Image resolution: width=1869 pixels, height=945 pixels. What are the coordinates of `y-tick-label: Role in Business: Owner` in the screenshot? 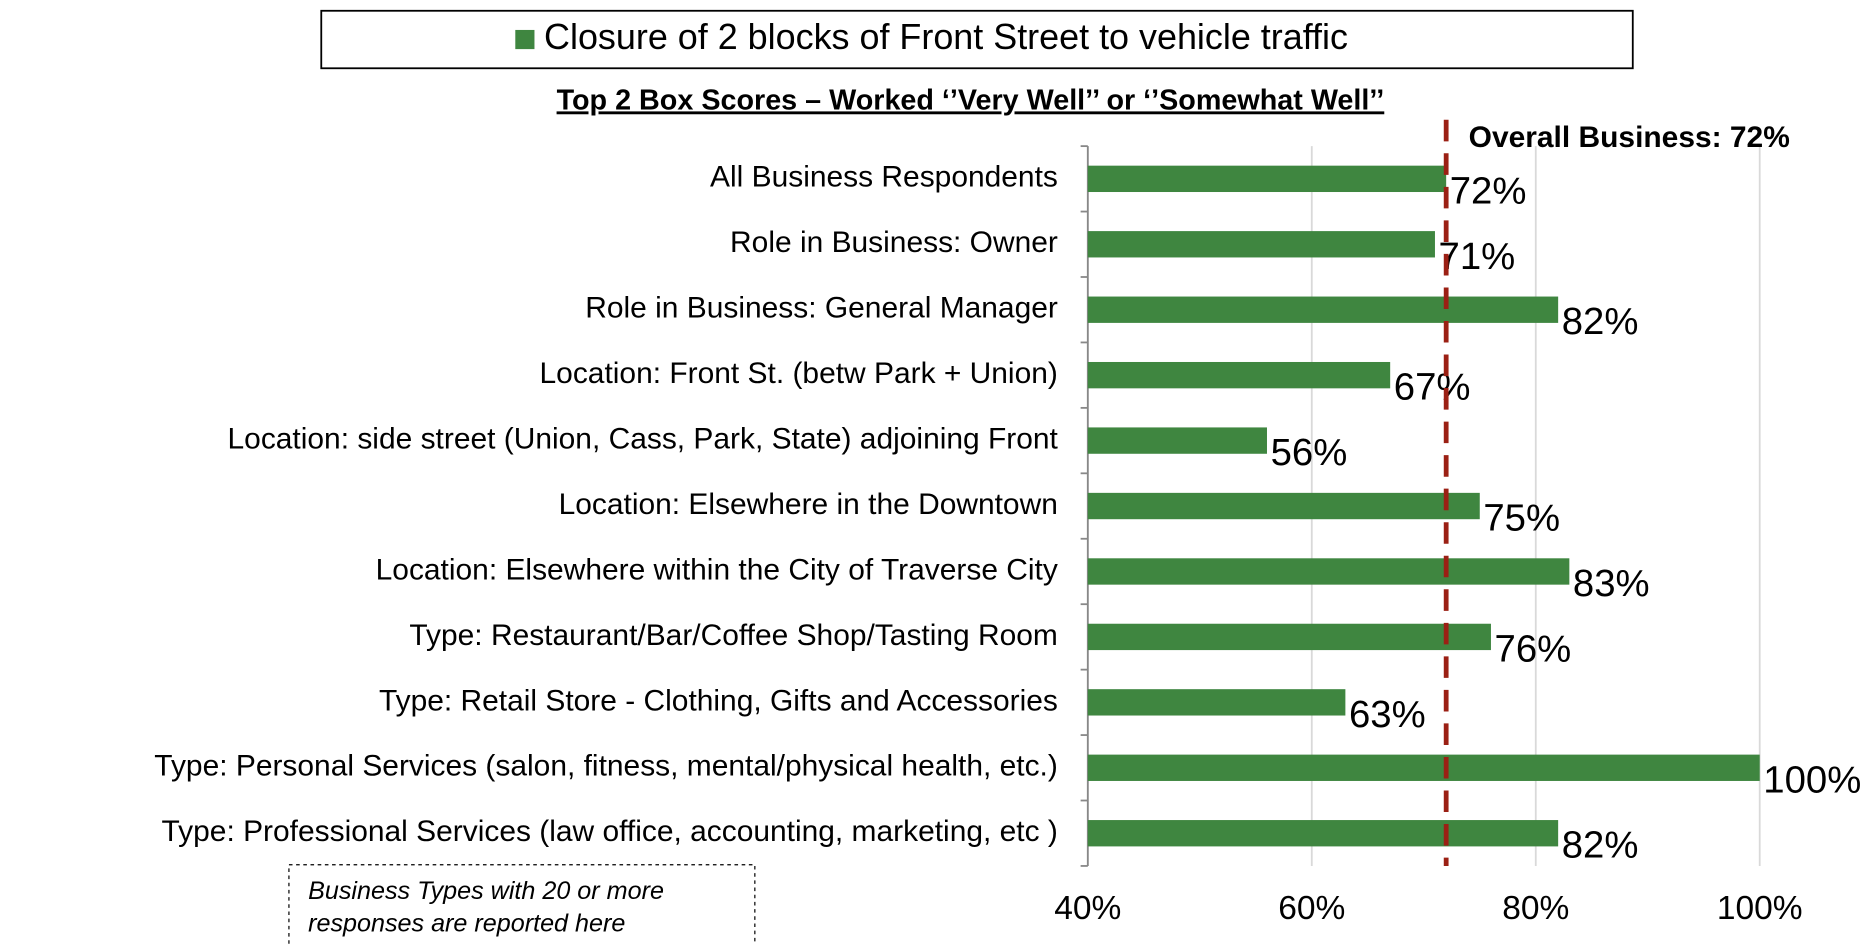 It's located at (894, 242).